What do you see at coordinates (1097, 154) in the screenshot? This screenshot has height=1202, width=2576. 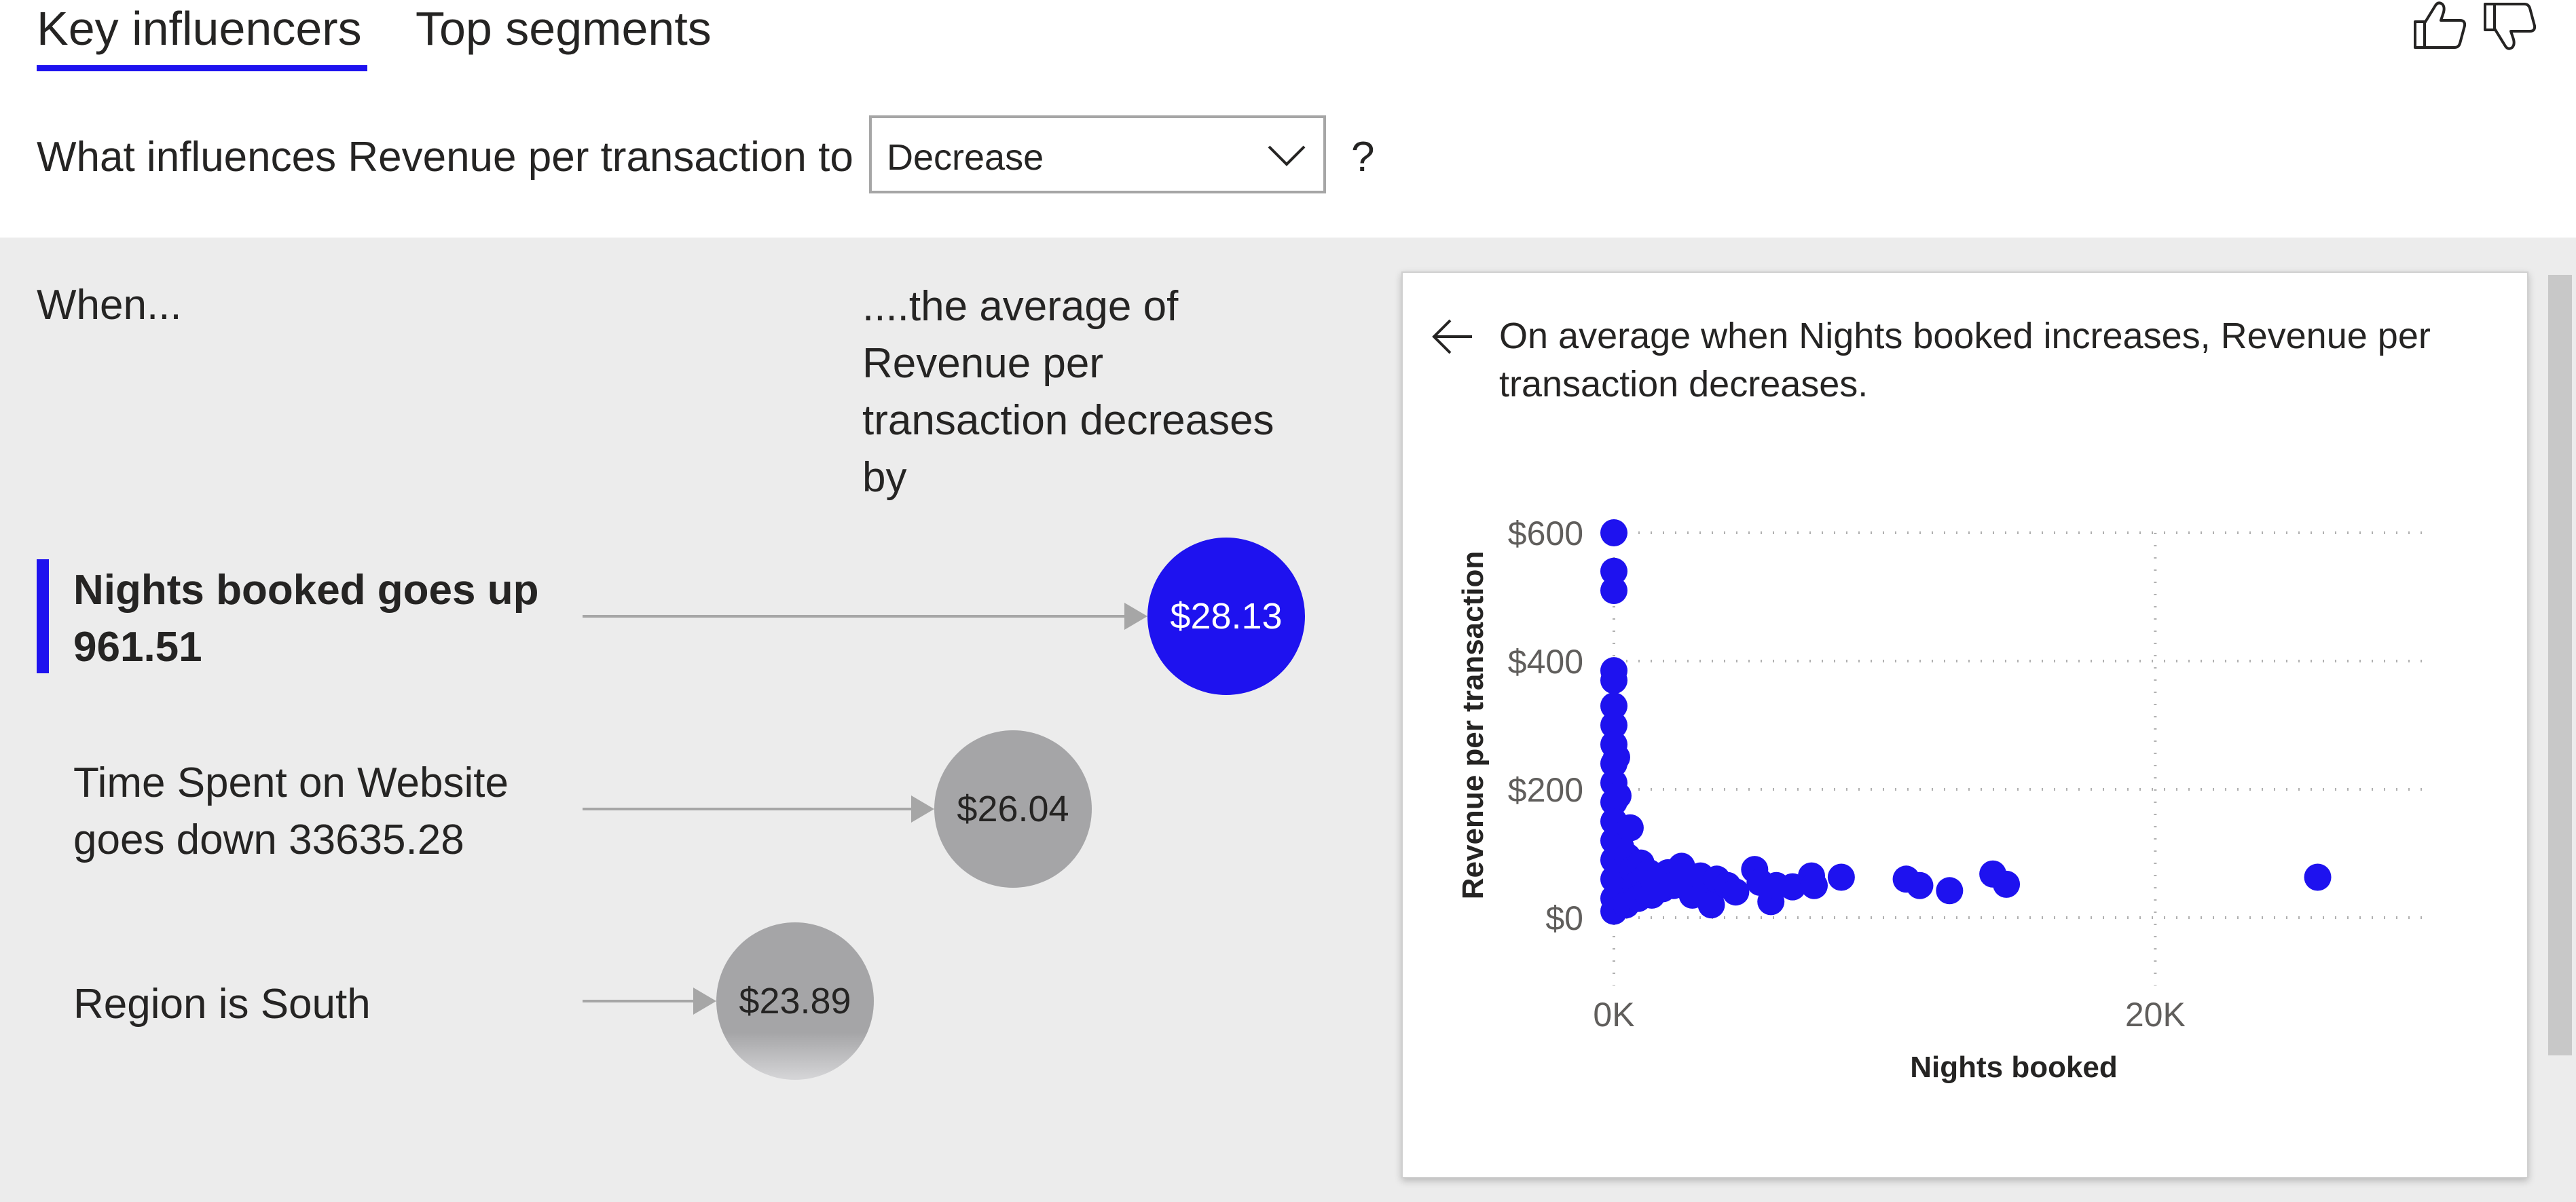 I see `direction-dropdown: Decrease` at bounding box center [1097, 154].